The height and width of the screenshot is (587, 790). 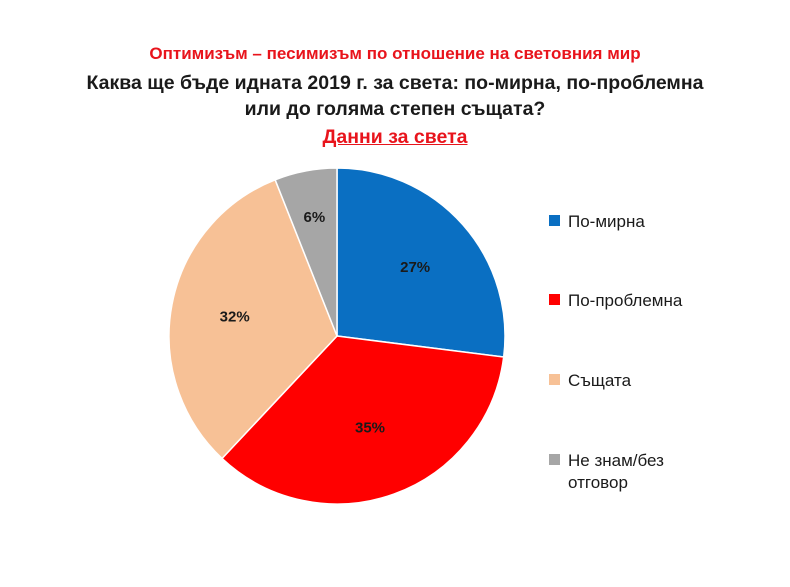 I want to click on pie-labels: 27% 35% 32% 6%, so click(x=325, y=322).